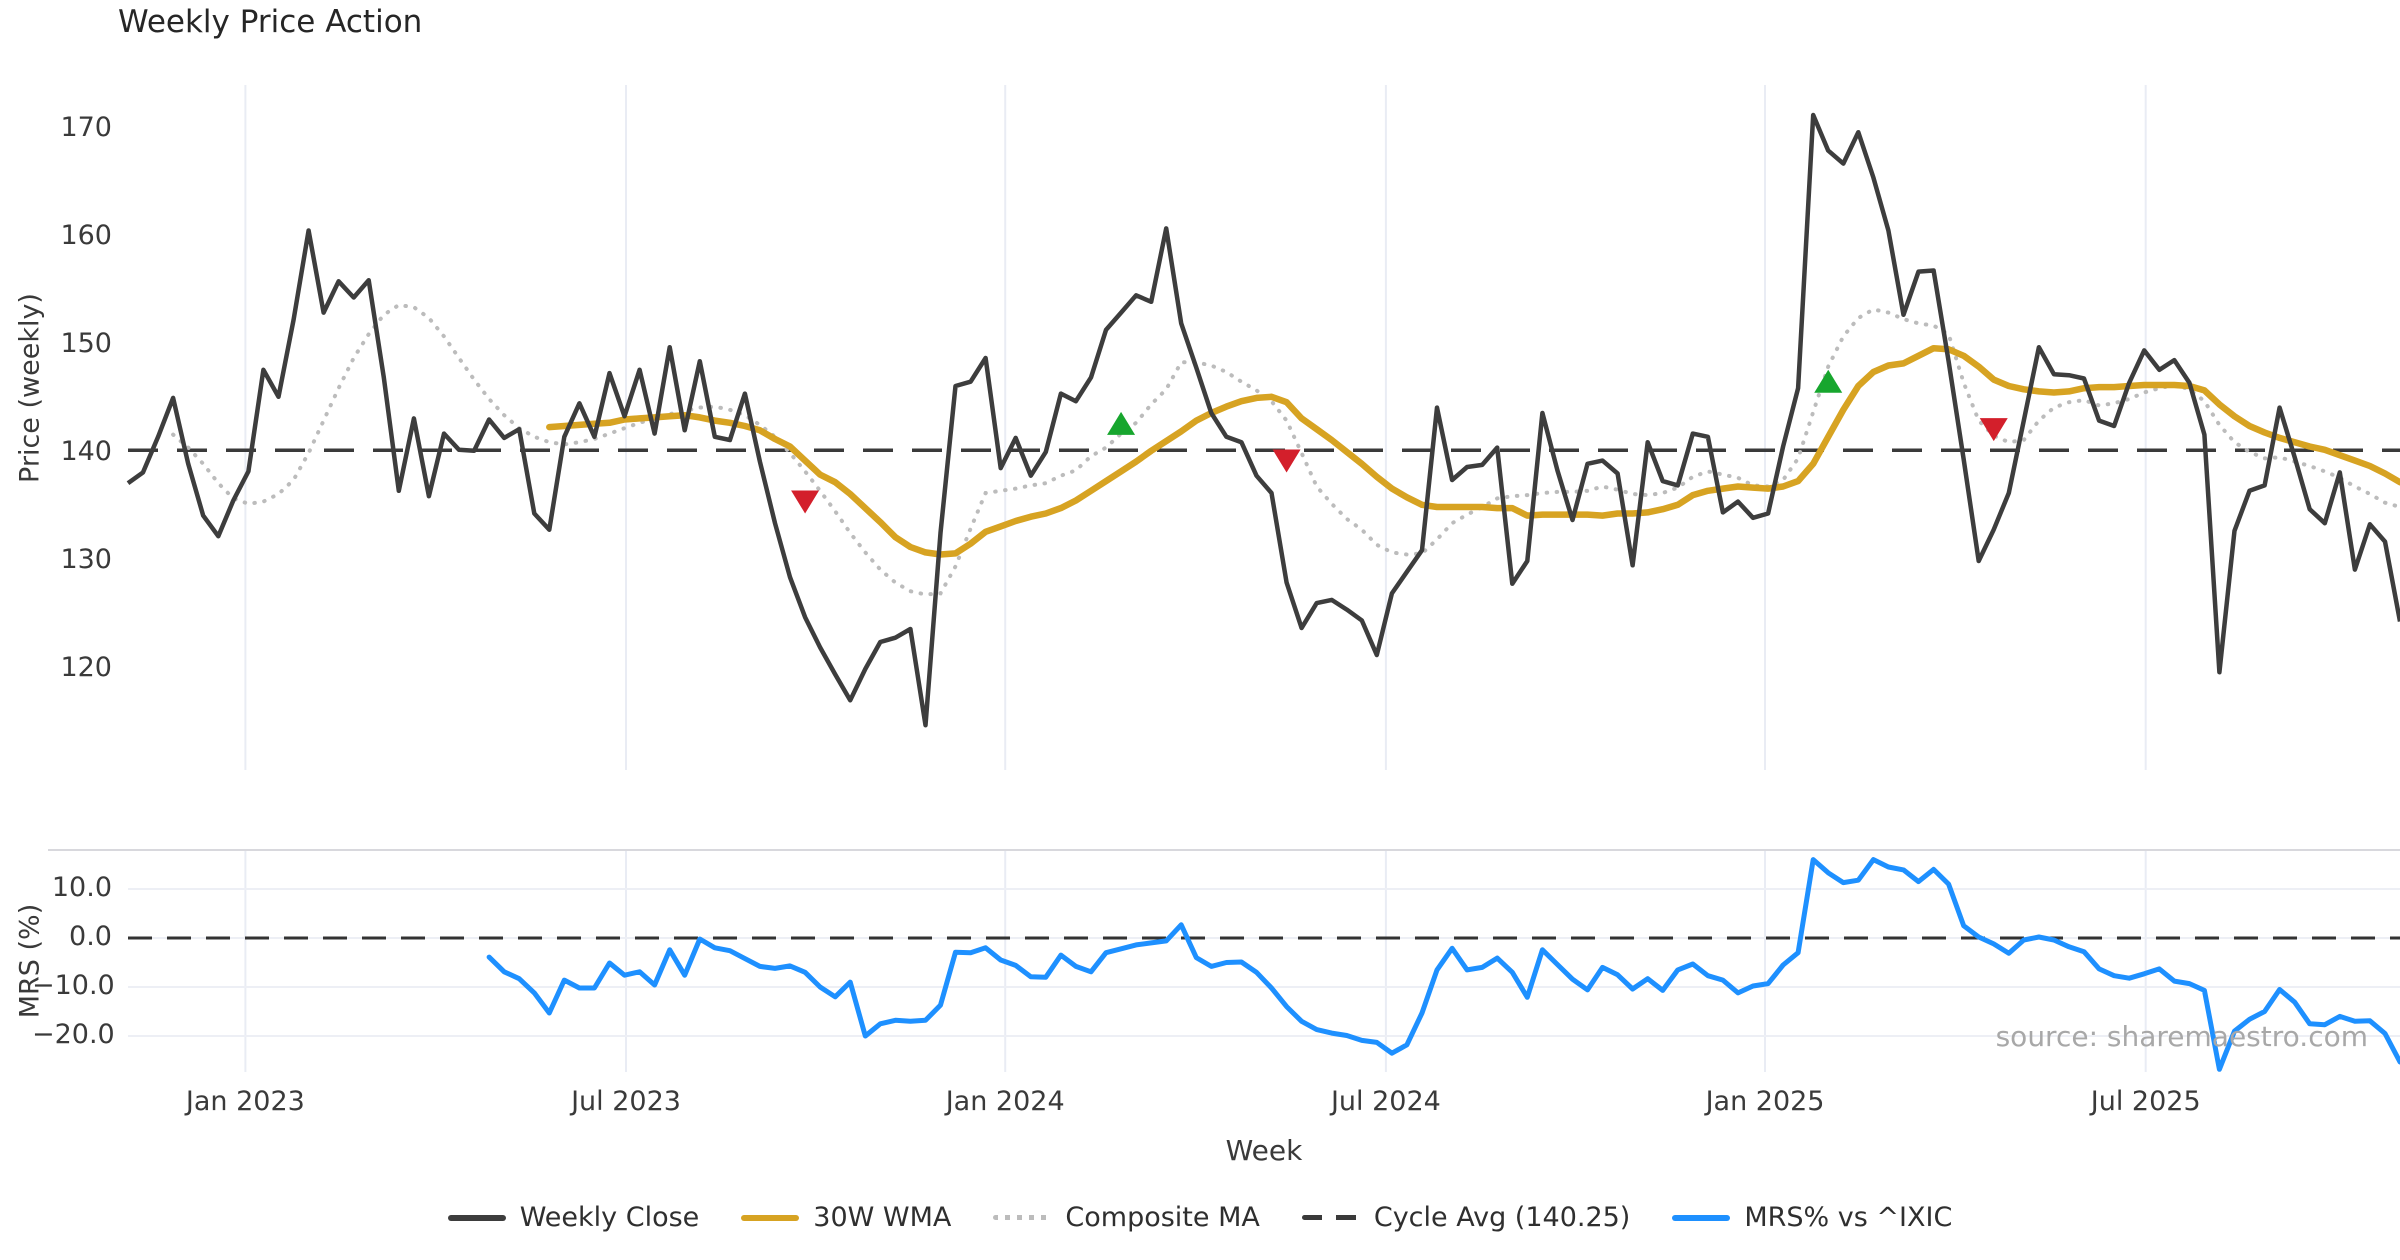 The height and width of the screenshot is (1260, 2400). Describe the element at coordinates (626, 1101) in the screenshot. I see `x-tick-label: Jul 2023` at that location.